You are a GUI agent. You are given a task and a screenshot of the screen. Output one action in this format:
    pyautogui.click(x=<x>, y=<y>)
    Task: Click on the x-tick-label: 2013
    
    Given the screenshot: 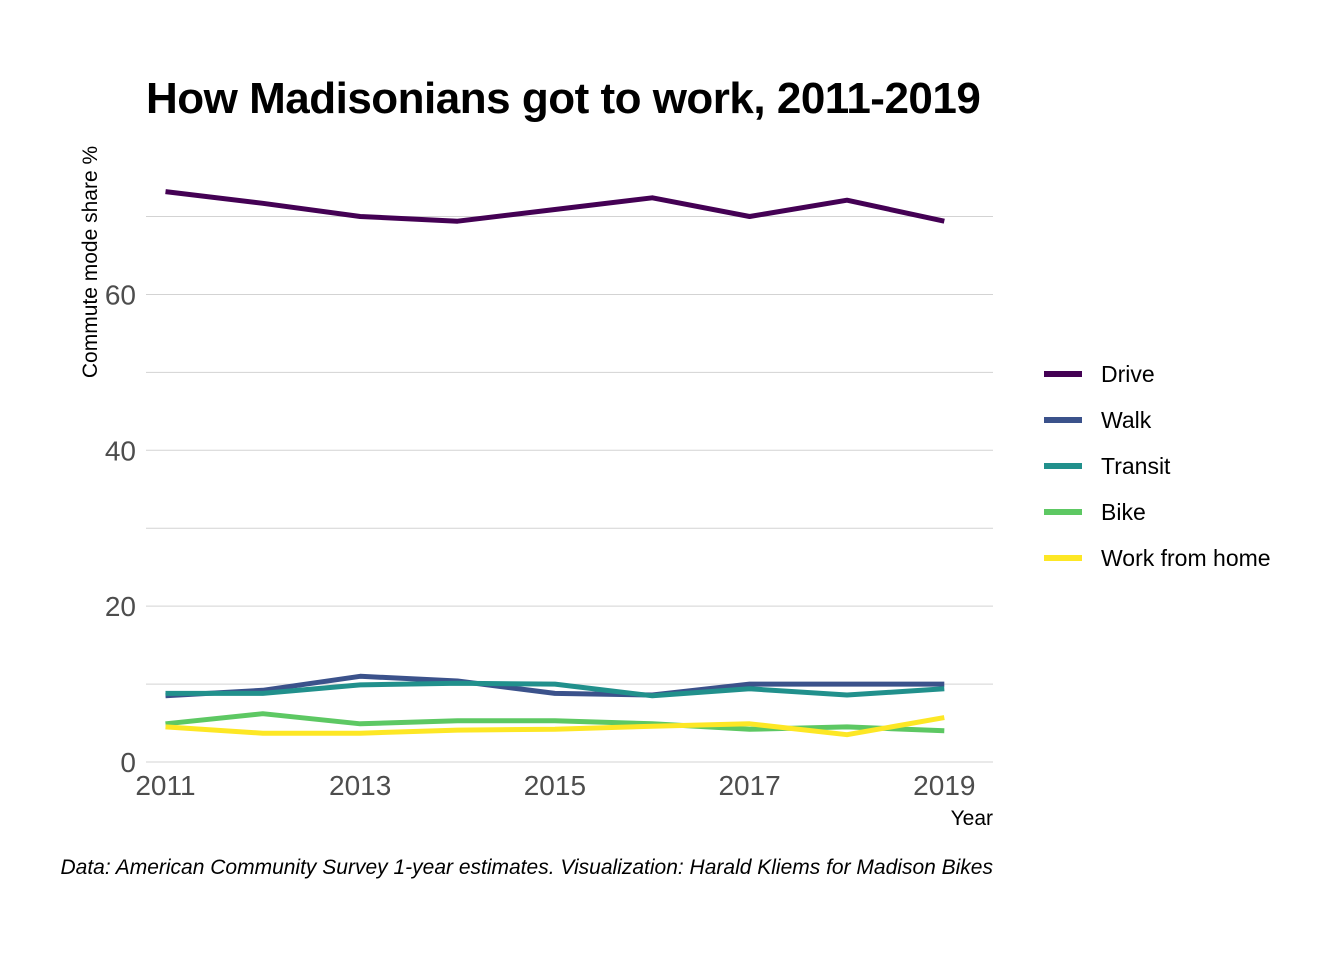 What is the action you would take?
    pyautogui.click(x=360, y=785)
    